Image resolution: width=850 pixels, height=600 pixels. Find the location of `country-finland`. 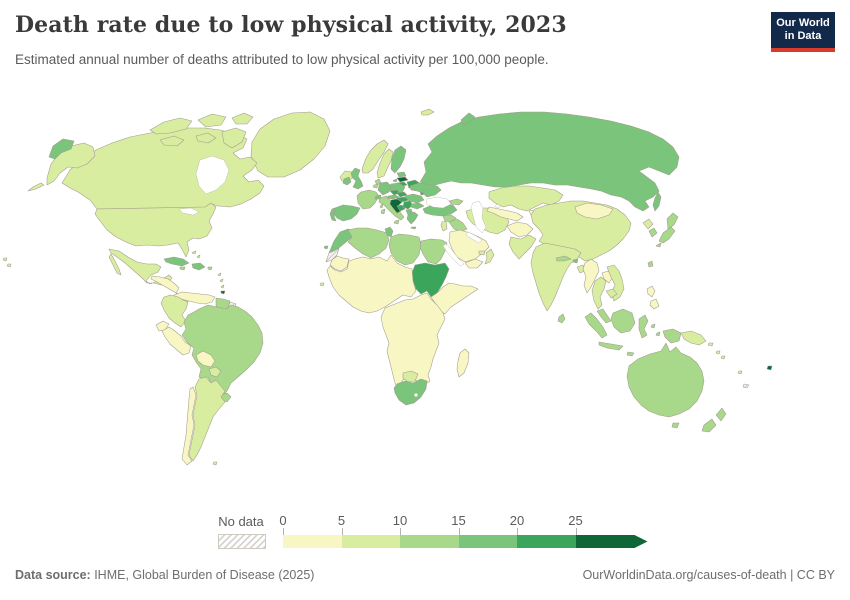

country-finland is located at coordinates (398, 159).